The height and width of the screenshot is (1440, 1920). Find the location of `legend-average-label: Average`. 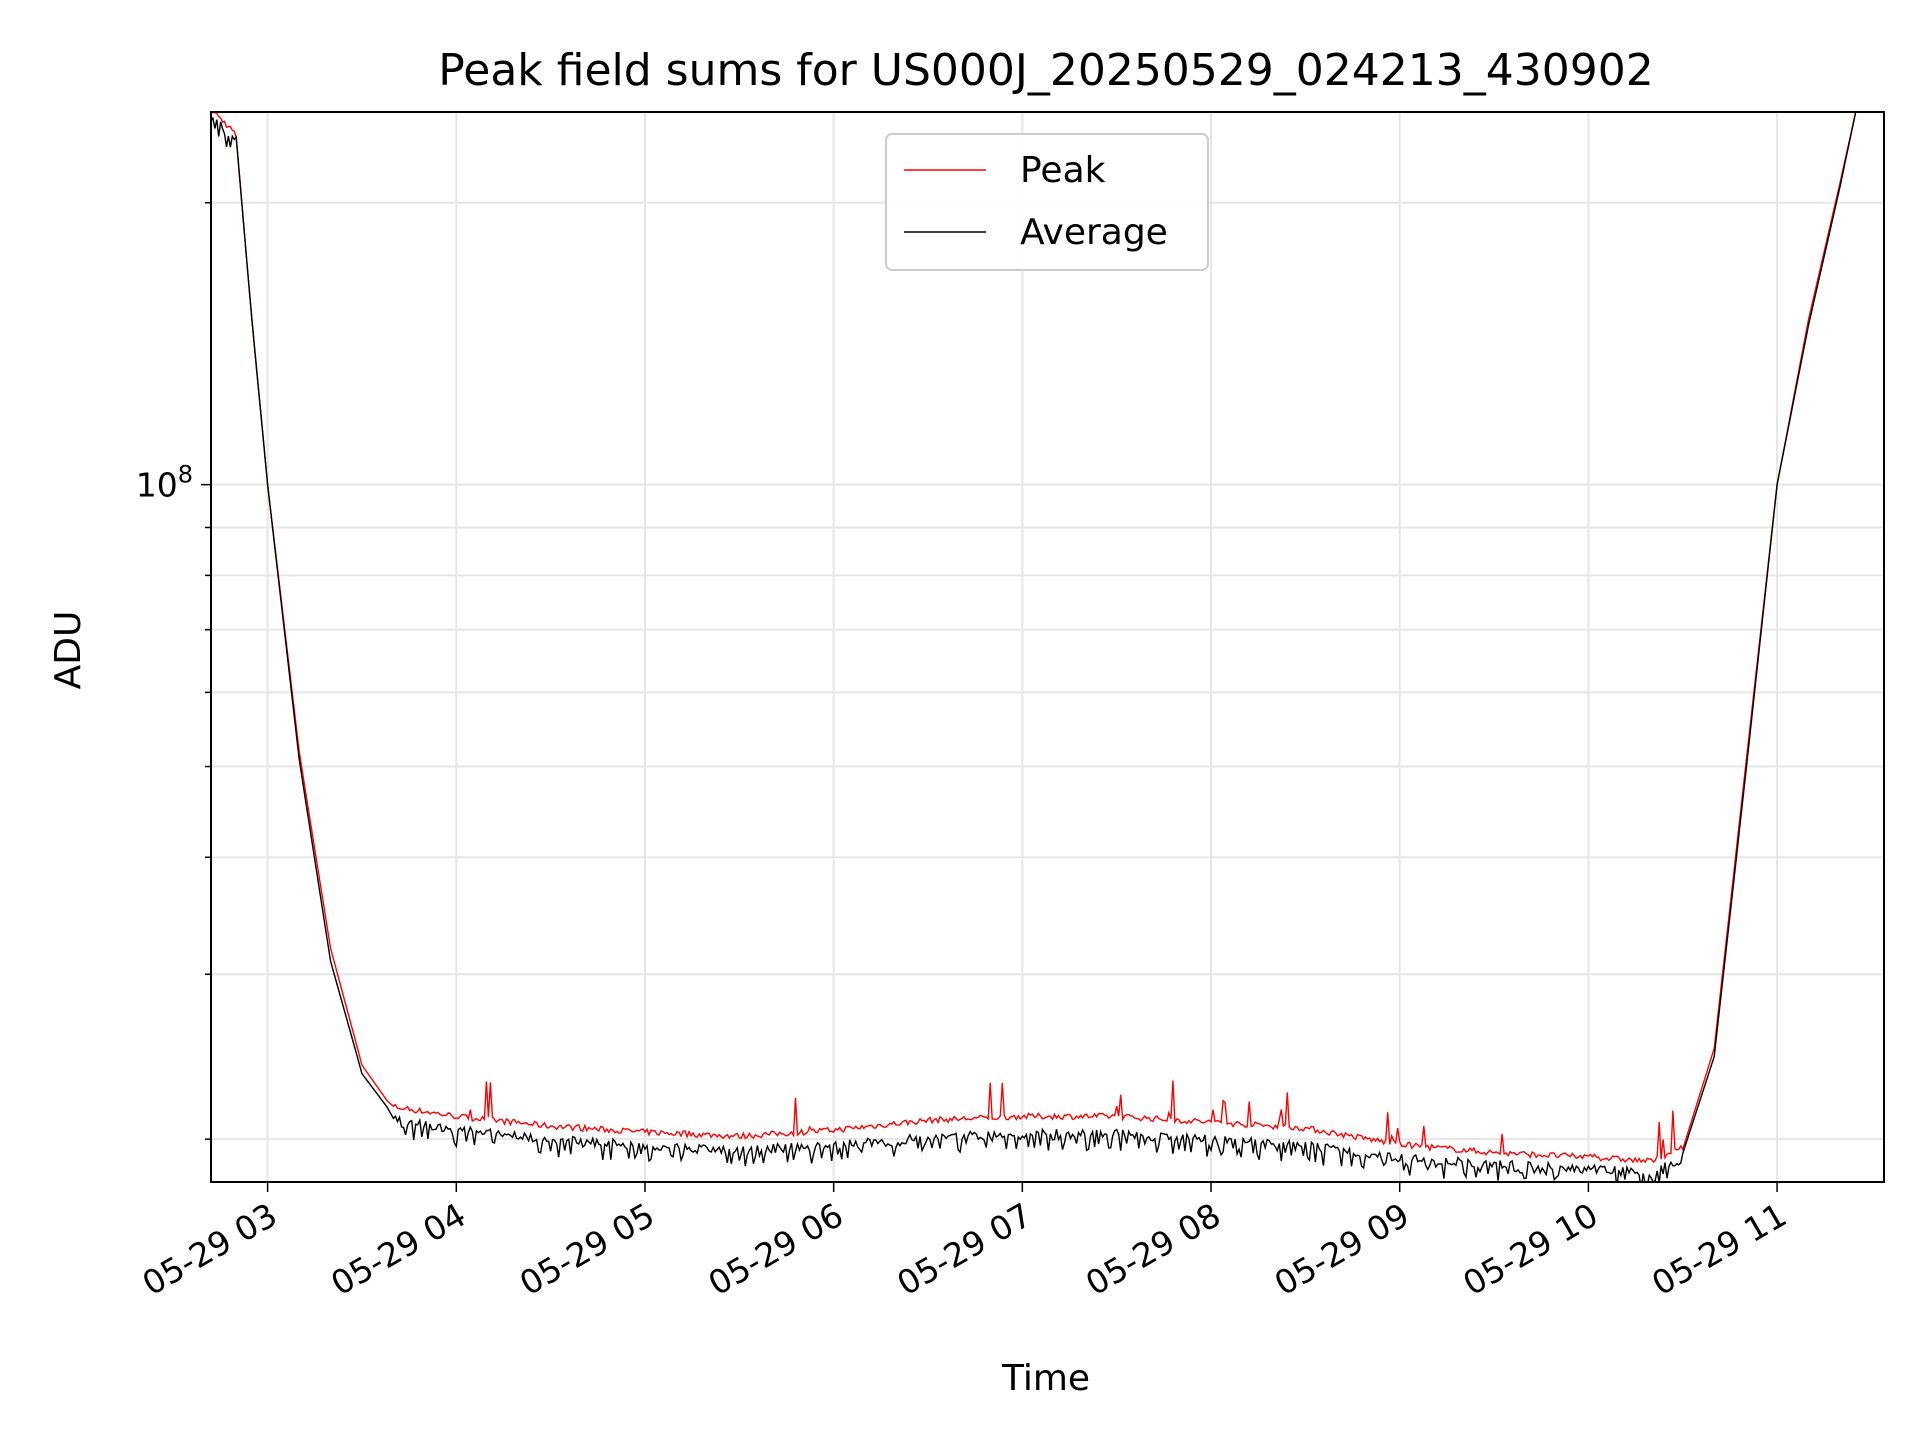

legend-average-label: Average is located at coordinates (1094, 232).